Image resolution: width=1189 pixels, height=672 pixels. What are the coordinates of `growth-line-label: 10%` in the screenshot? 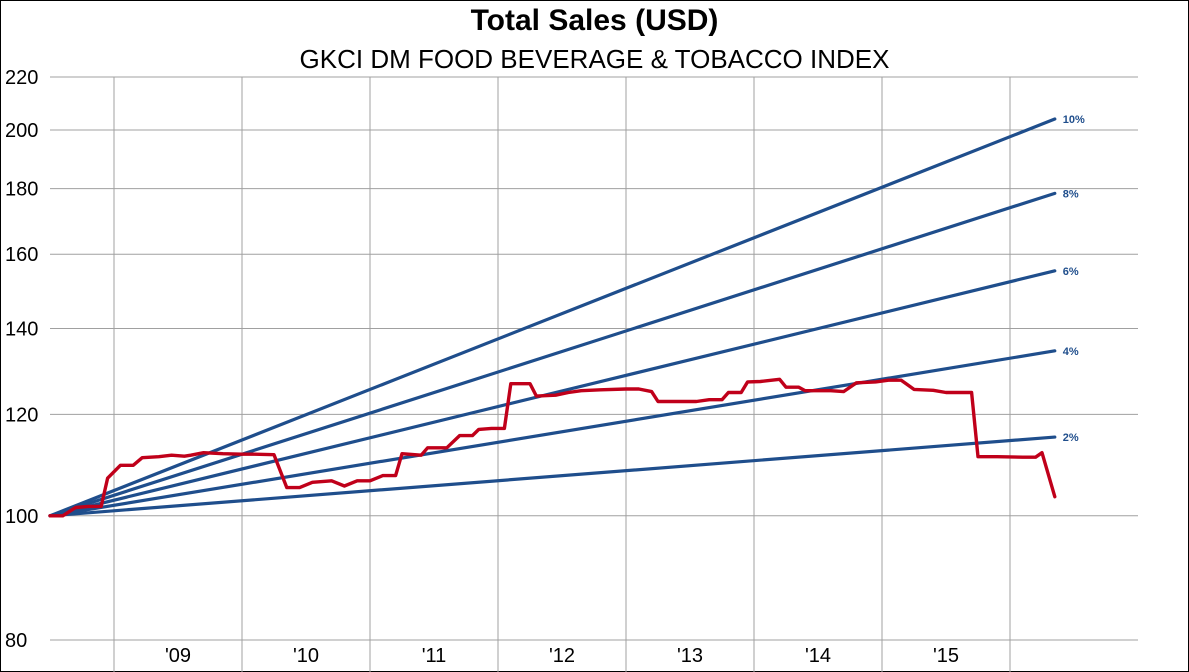 It's located at (1074, 120).